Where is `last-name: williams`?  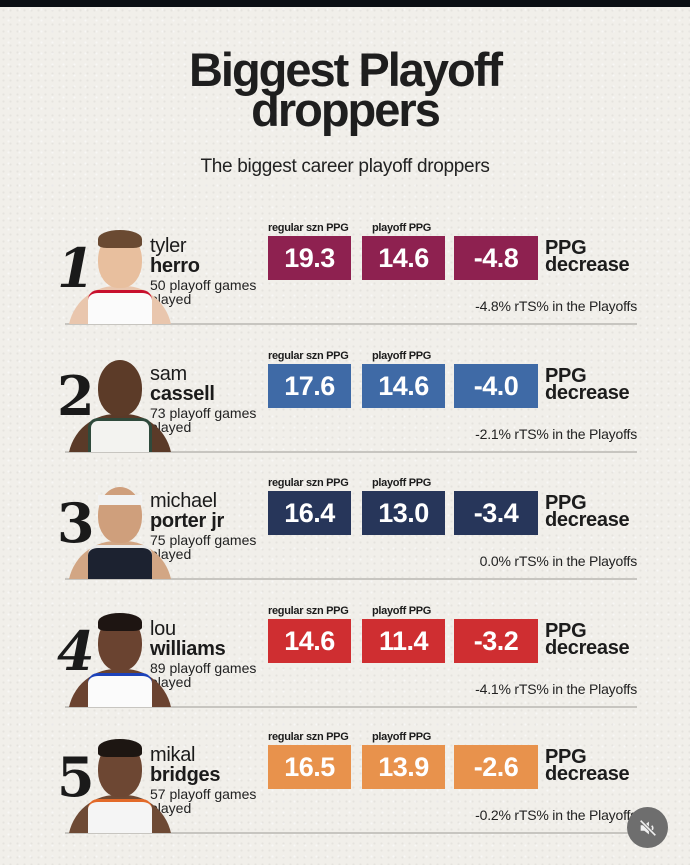 last-name: williams is located at coordinates (188, 649).